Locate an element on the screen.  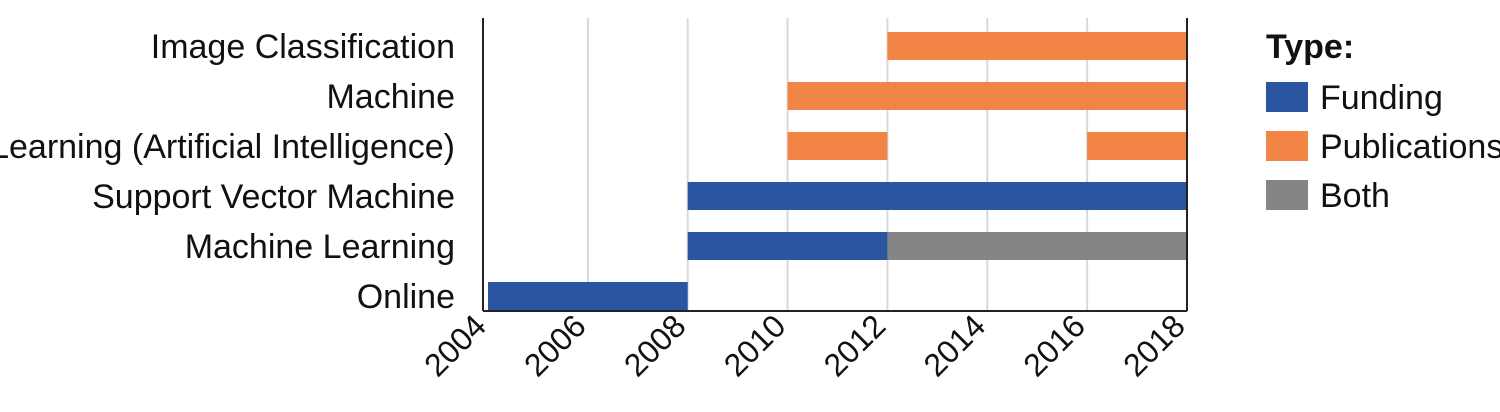
x-tick-label: 2016 is located at coordinates (1054, 345).